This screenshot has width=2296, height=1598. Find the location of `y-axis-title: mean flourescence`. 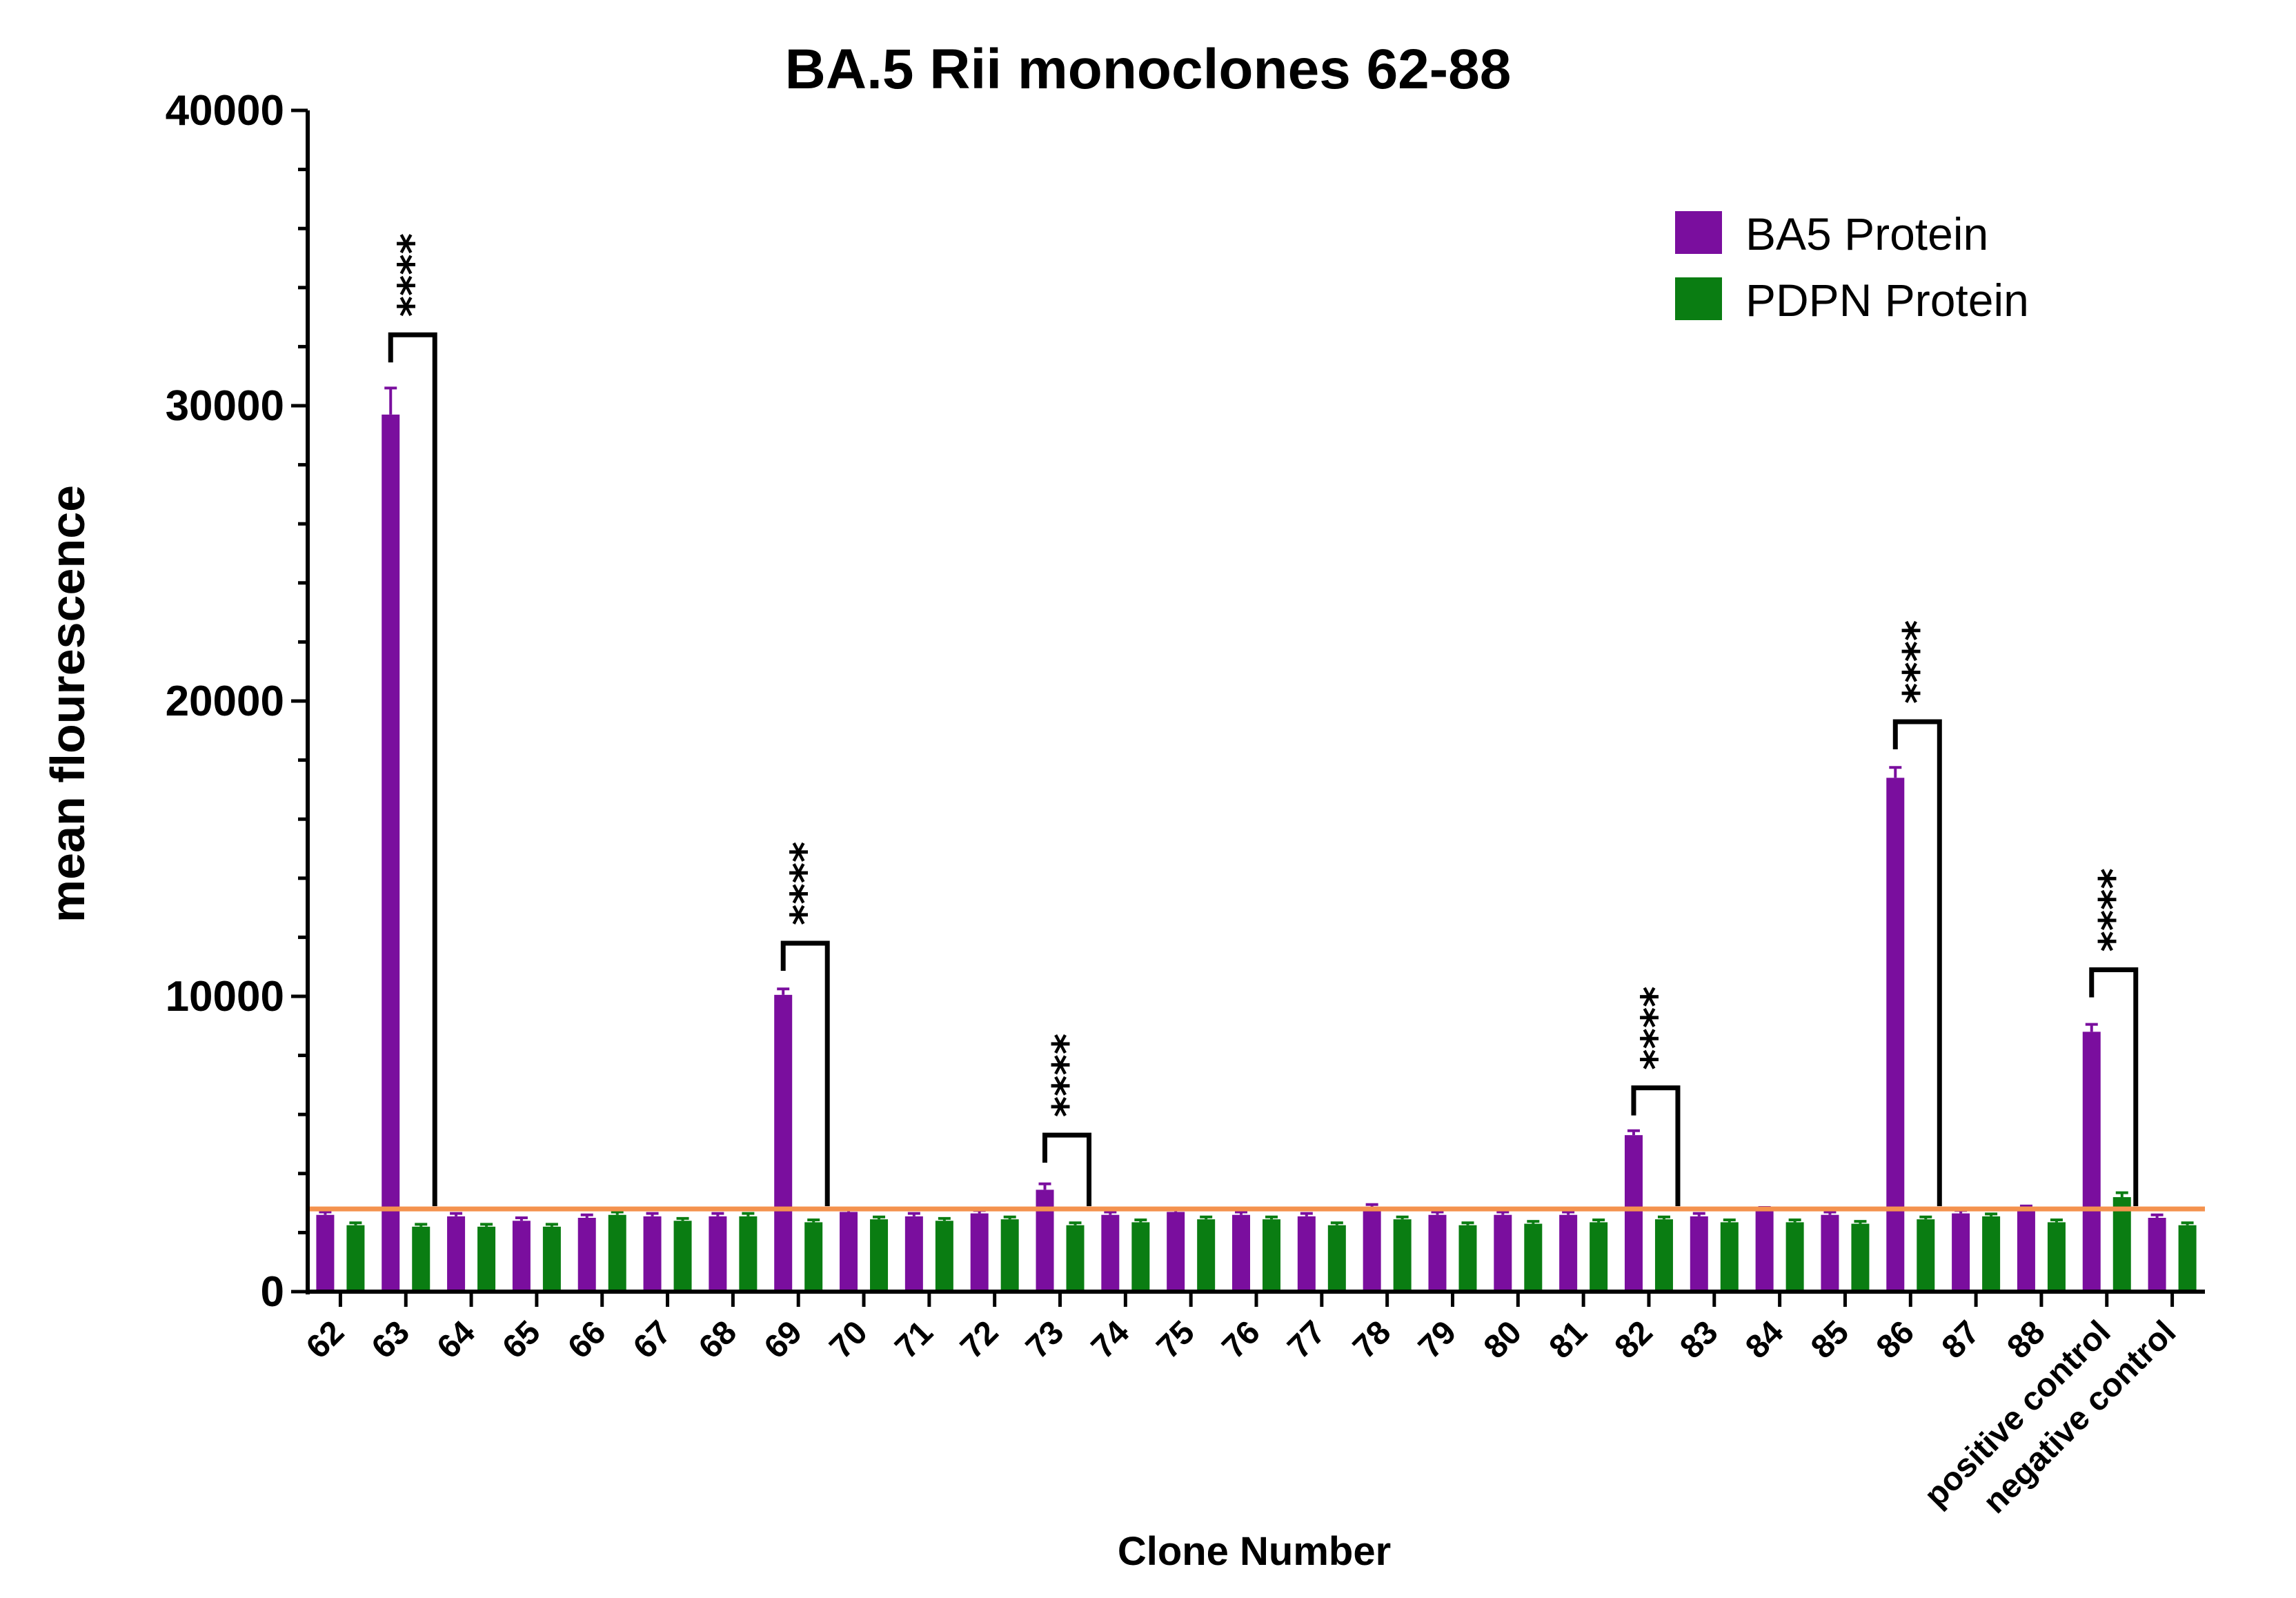

y-axis-title: mean flourescence is located at coordinates (68, 704).